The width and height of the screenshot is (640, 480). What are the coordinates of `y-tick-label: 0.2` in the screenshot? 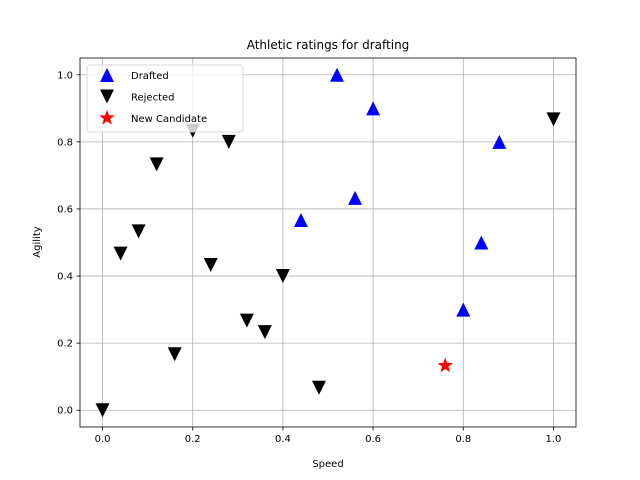 It's located at (65, 344).